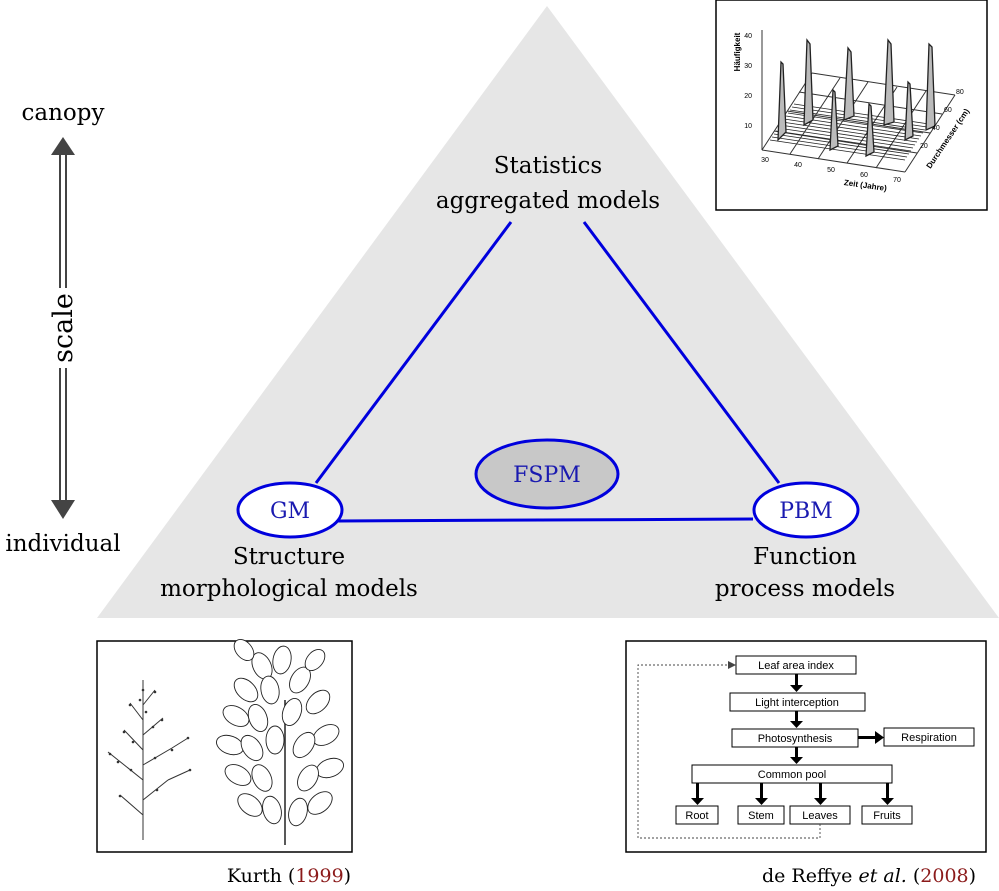  I want to click on stat-ylabel: Häufigkeit, so click(737, 51).